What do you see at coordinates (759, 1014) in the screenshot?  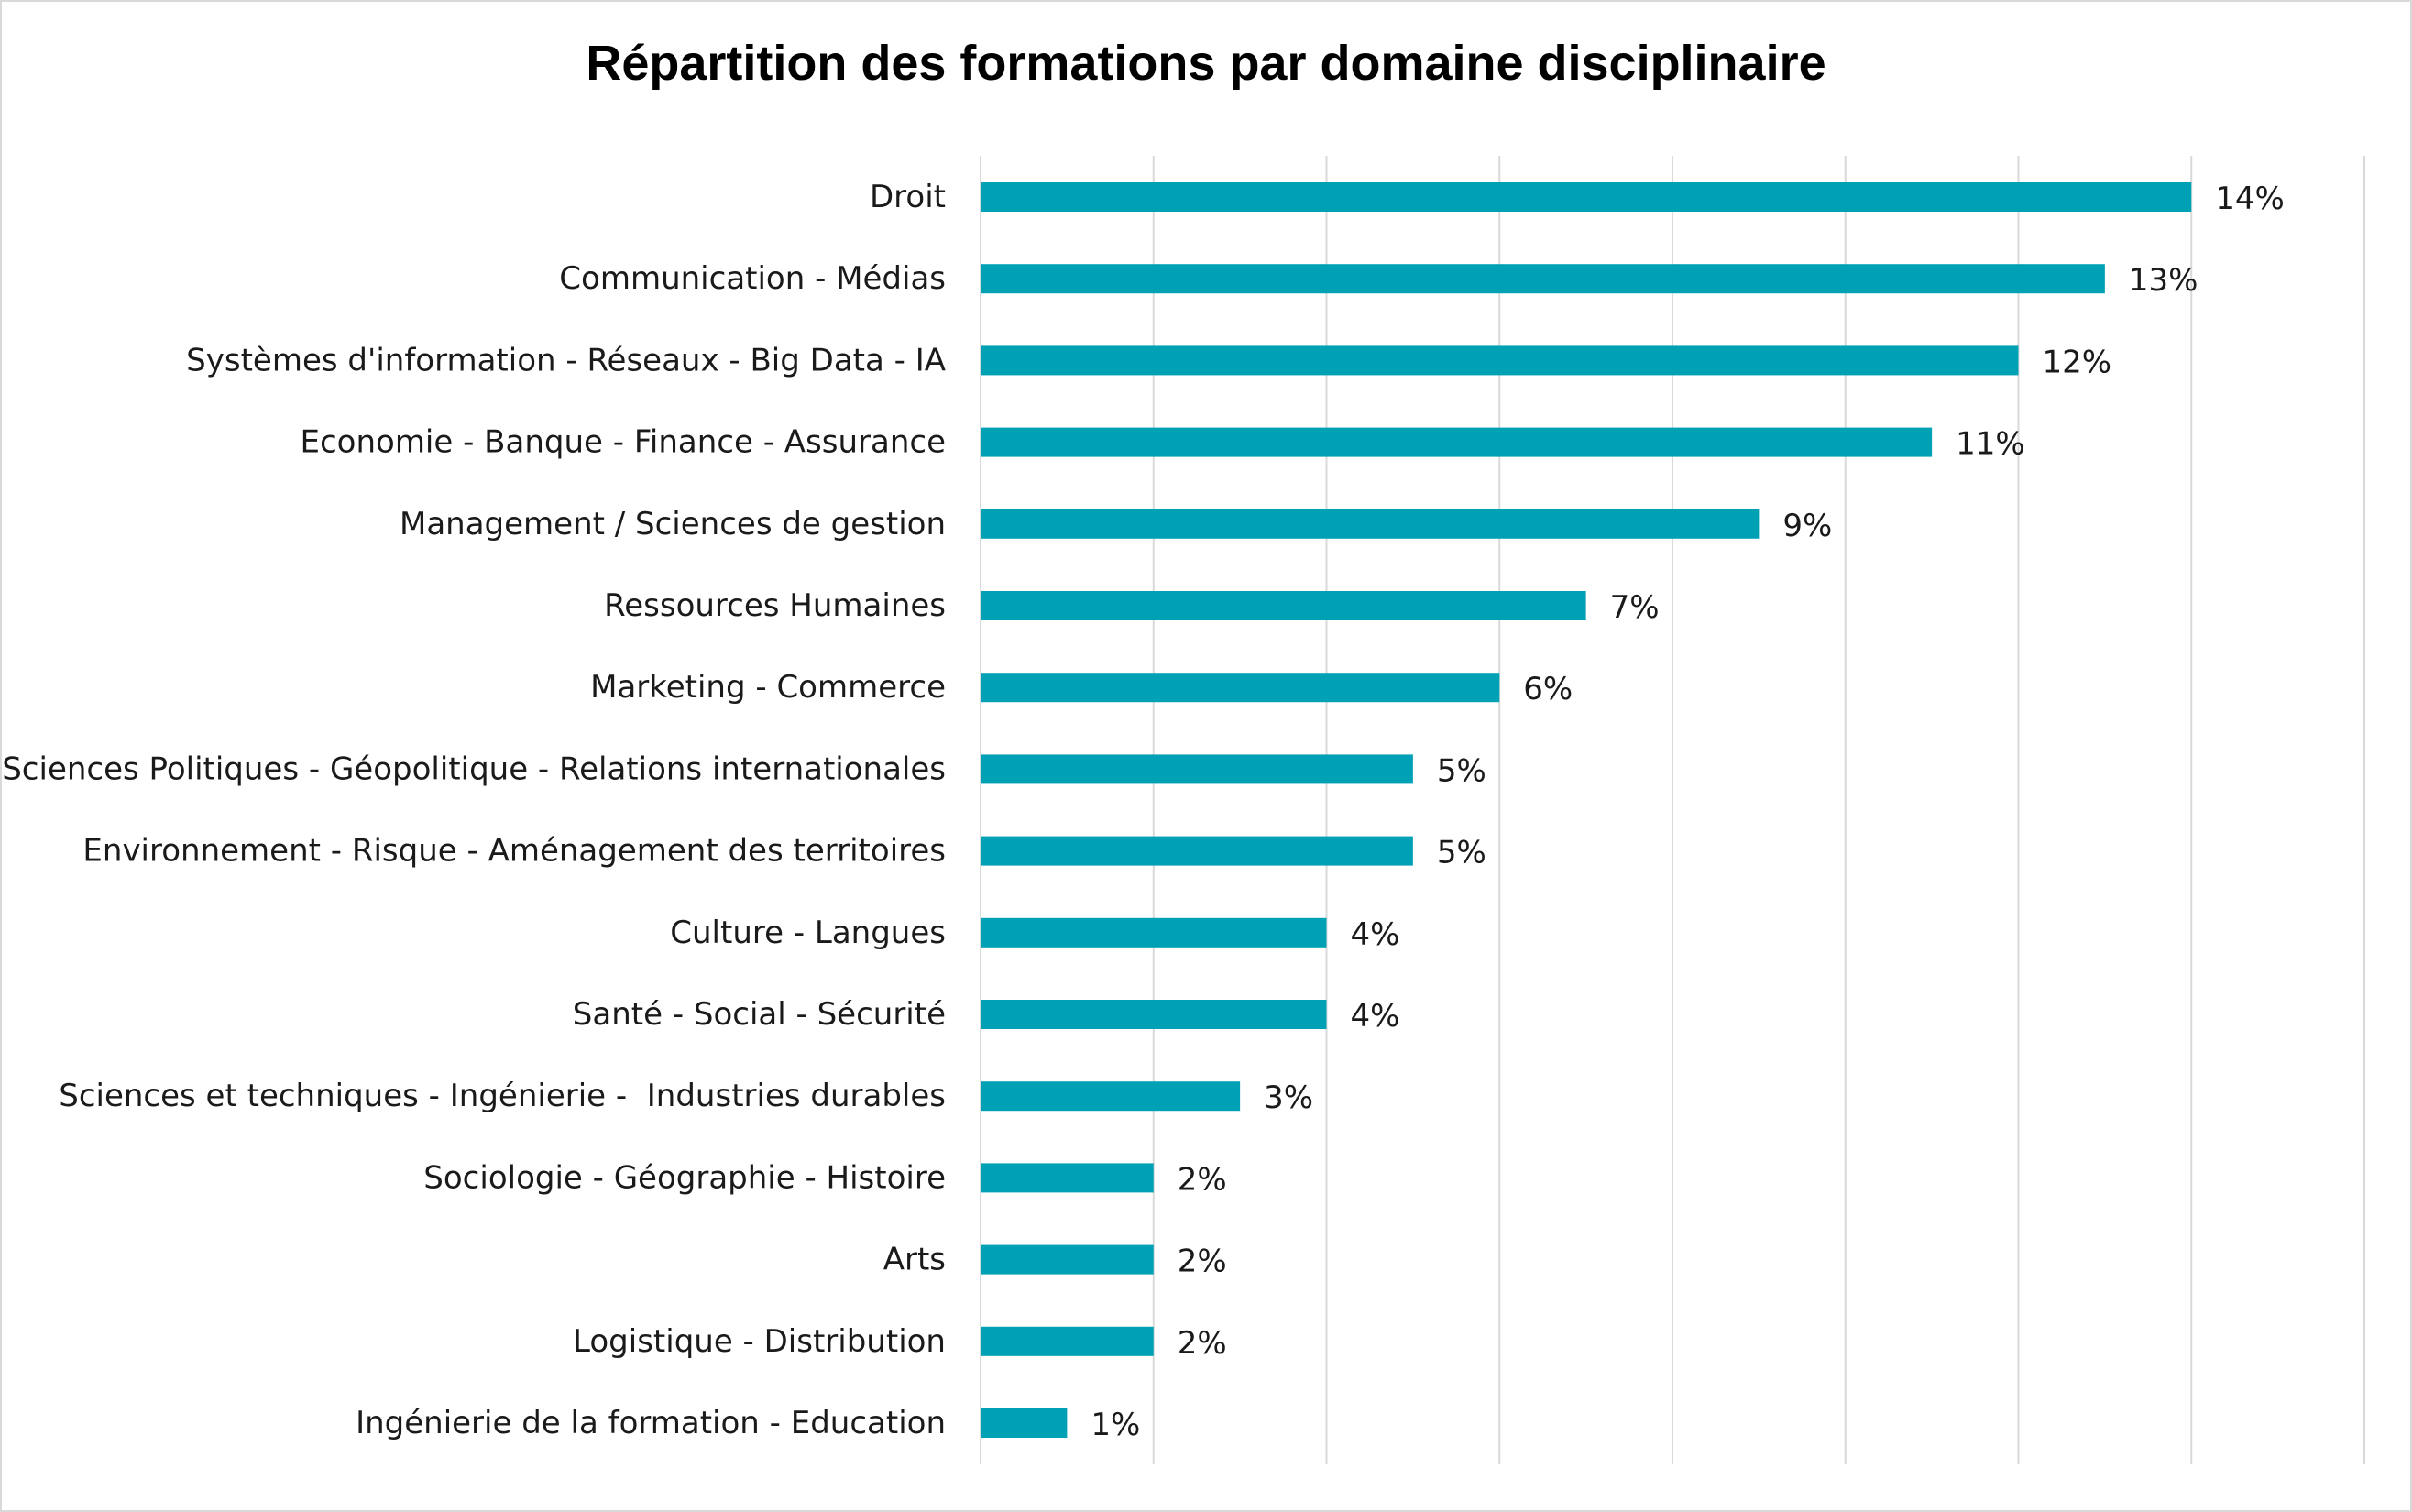 I see `category-label: Santé - Social - Sécurité` at bounding box center [759, 1014].